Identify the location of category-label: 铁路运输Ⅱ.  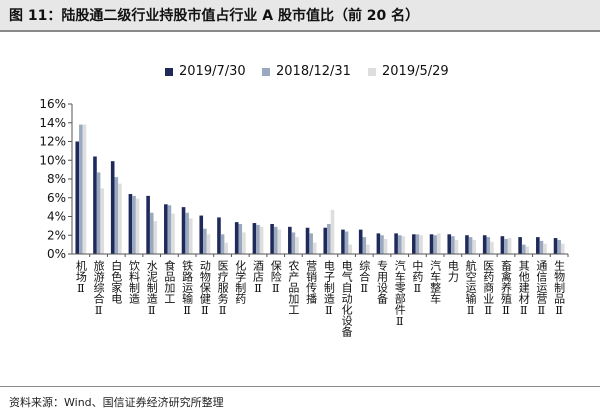
(187, 288).